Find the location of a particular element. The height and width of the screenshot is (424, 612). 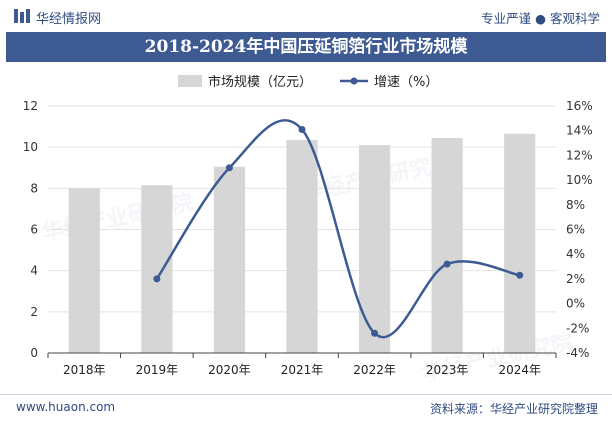

y-right-tick-label: -4% is located at coordinates (577, 353).